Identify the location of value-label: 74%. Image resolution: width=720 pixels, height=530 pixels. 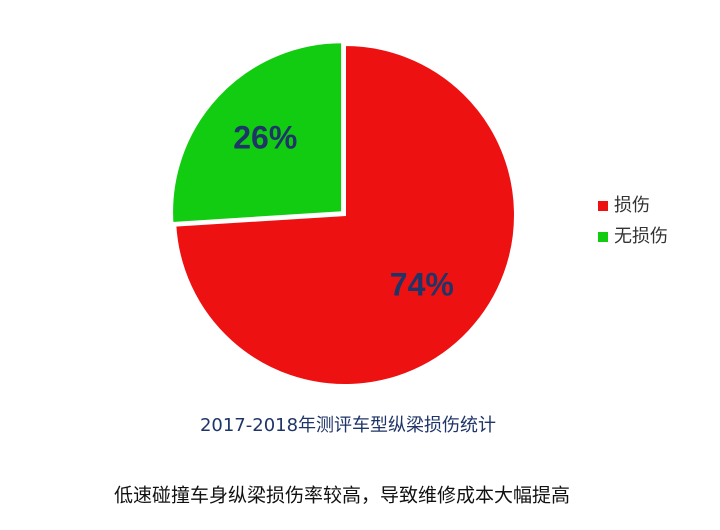
(422, 285).